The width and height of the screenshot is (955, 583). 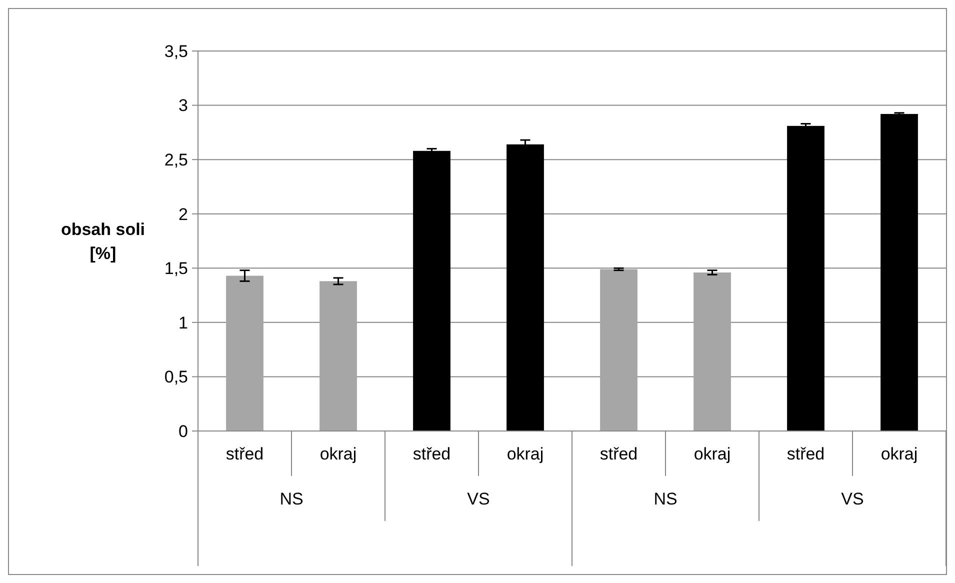 I want to click on y-tick-label: 1, so click(x=183, y=322).